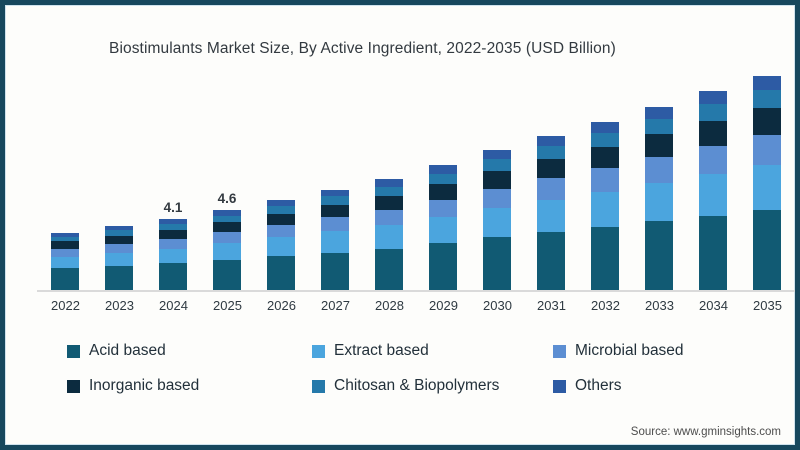 This screenshot has width=800, height=450. I want to click on bar-segment-inorganic-based-2032, so click(605, 158).